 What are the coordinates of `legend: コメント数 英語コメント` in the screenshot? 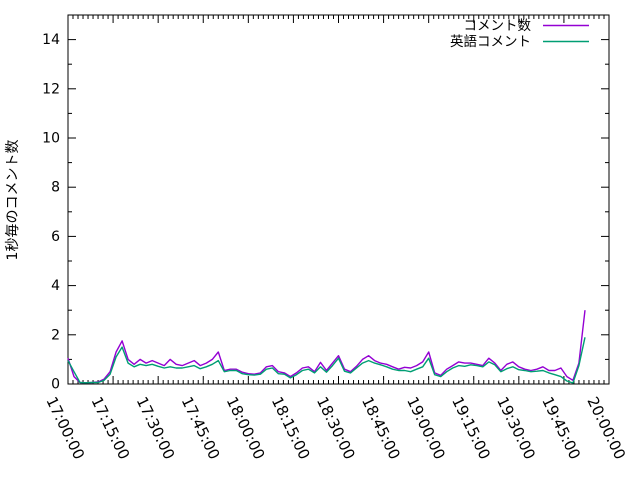 It's located at (519, 34).